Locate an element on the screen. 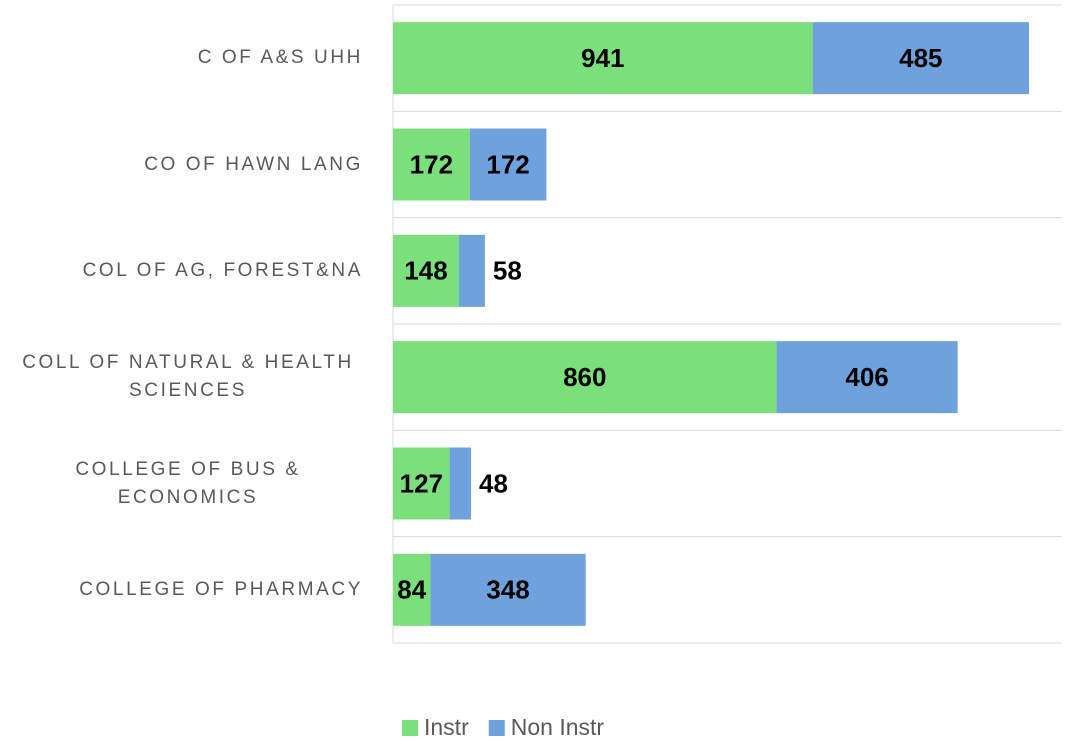 The height and width of the screenshot is (741, 1068). value-label: 348 is located at coordinates (507, 590).